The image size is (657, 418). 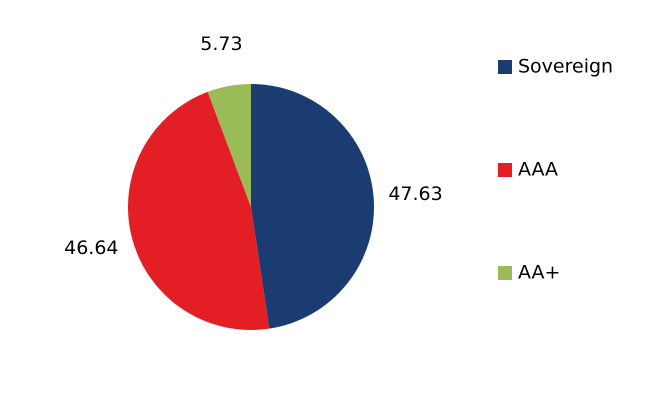 What do you see at coordinates (538, 170) in the screenshot?
I see `legend-label: AAA` at bounding box center [538, 170].